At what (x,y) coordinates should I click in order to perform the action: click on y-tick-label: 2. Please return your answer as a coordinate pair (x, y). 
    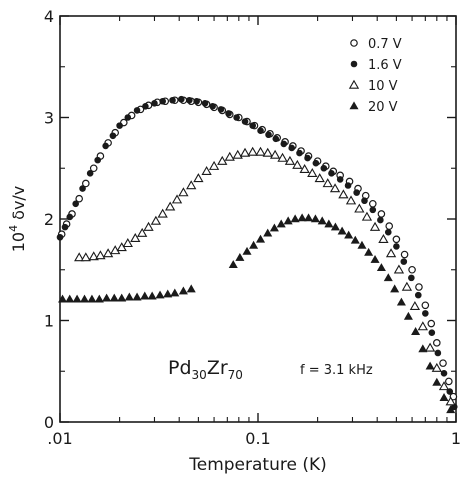
    Looking at the image, I should click on (49, 219).